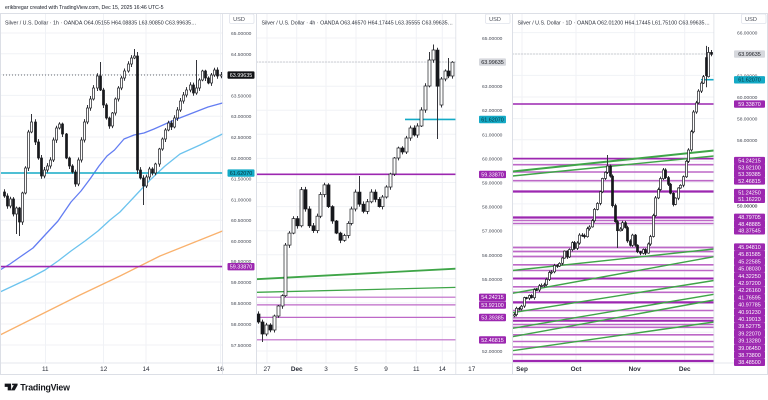  I want to click on svg-text: 59.50000, so click(241, 262).